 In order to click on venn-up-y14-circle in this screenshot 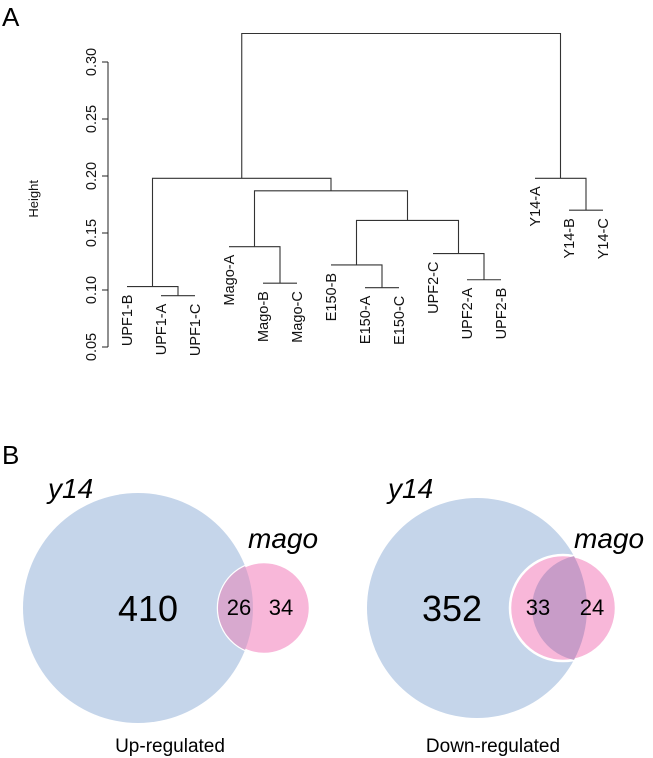, I will do `click(138, 608)`.